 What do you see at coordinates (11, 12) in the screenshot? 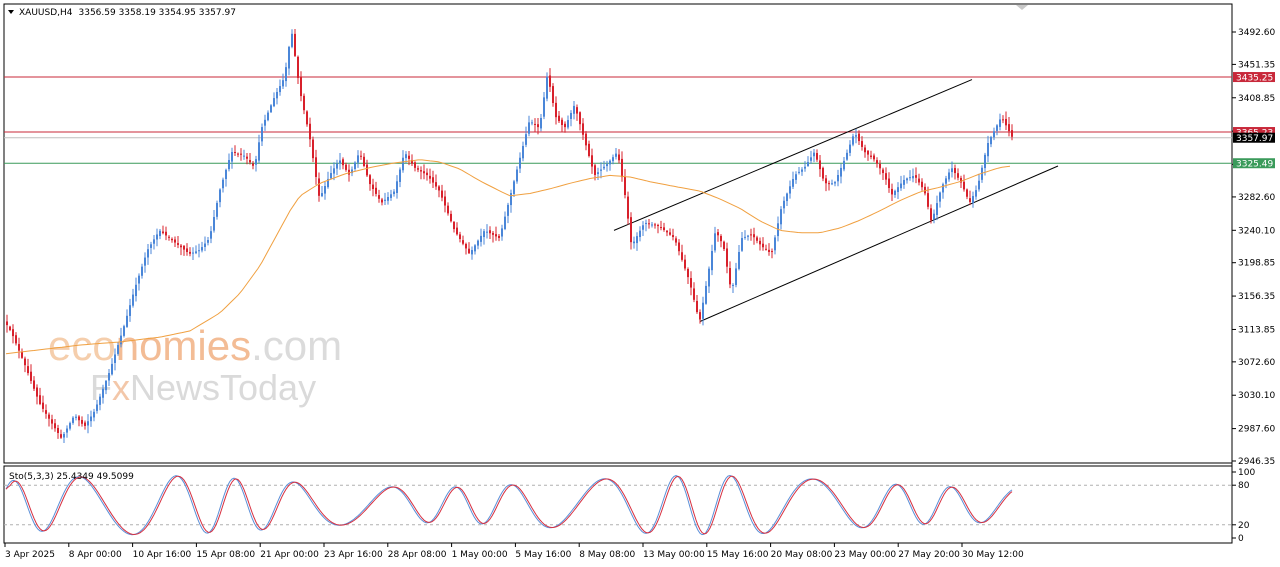
I see `triangle-down-icon` at bounding box center [11, 12].